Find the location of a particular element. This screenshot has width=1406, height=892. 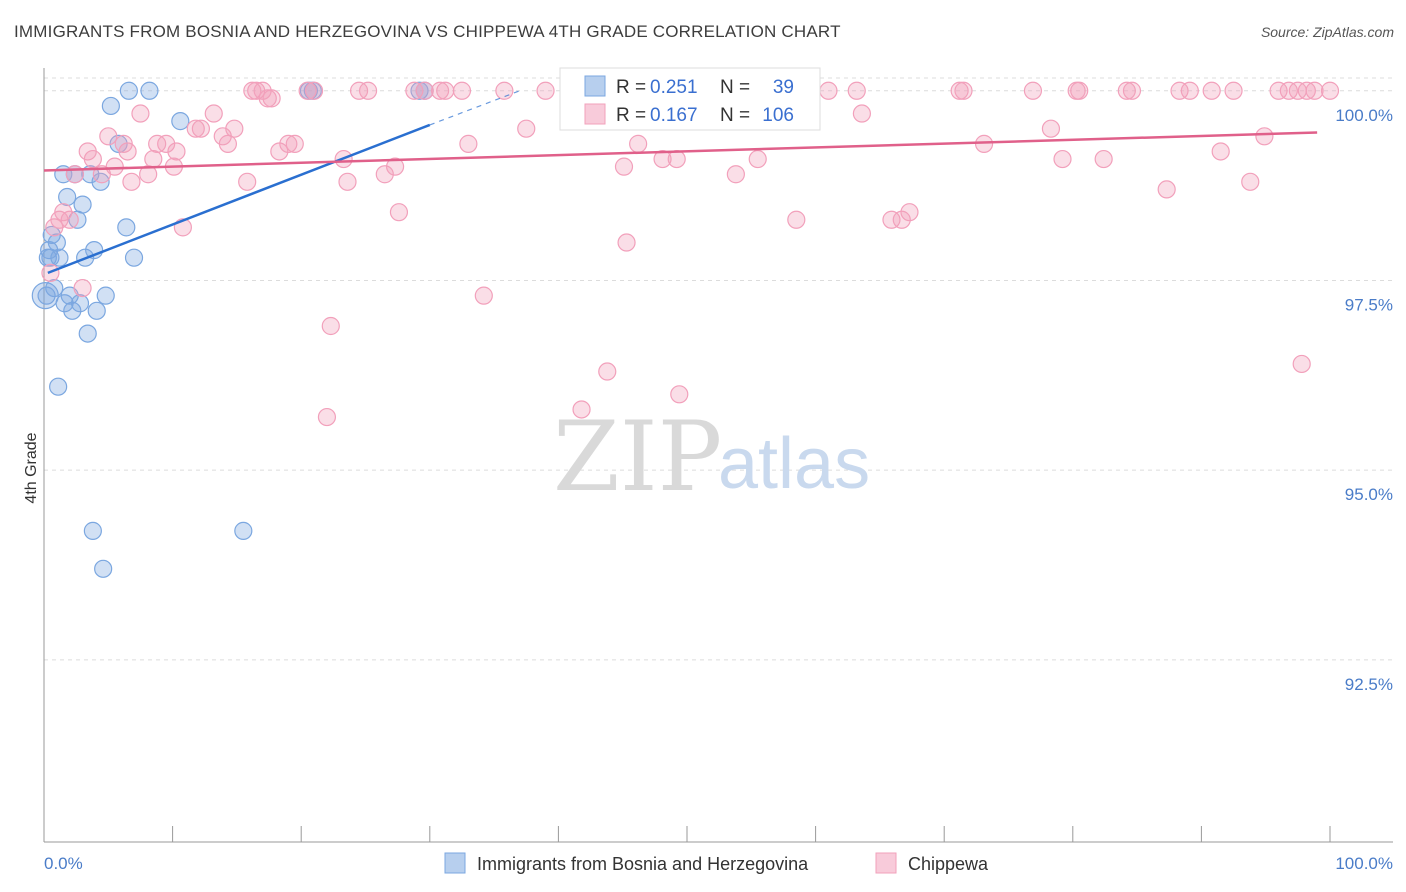

stats-legend: R = 0.251 N = 39 R = 0.167 N = 106 is located at coordinates (690, 99).